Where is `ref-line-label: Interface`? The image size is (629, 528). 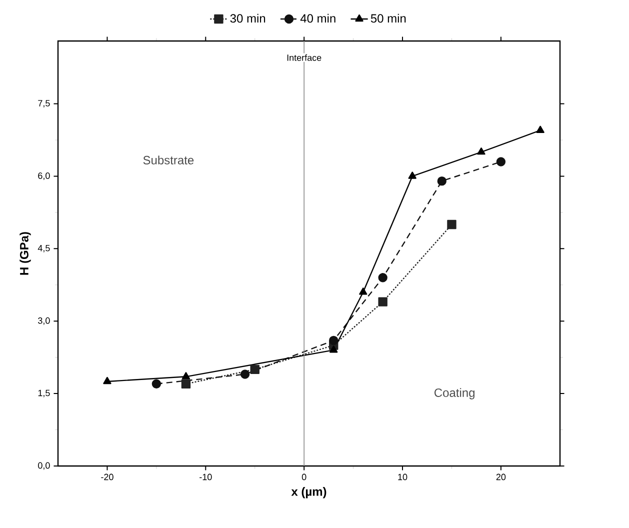
ref-line-label: Interface is located at coordinates (304, 57).